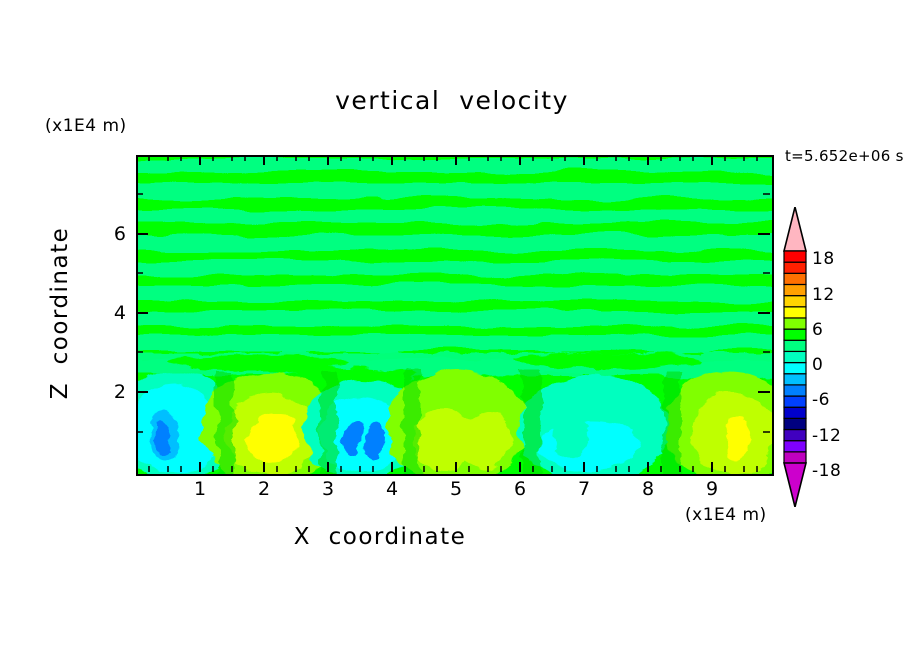 The image size is (904, 654). I want to click on colorbar, so click(795, 357).